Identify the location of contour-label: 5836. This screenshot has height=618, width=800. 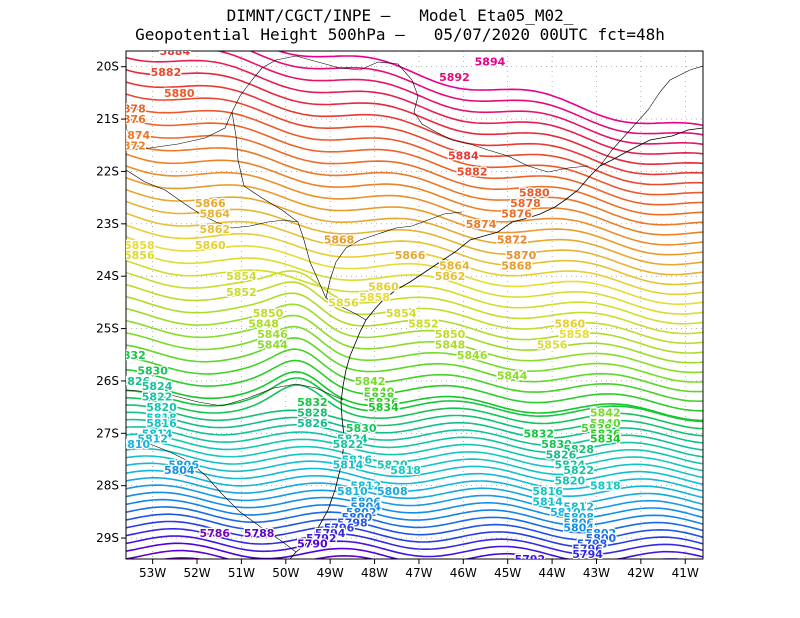
(383, 402).